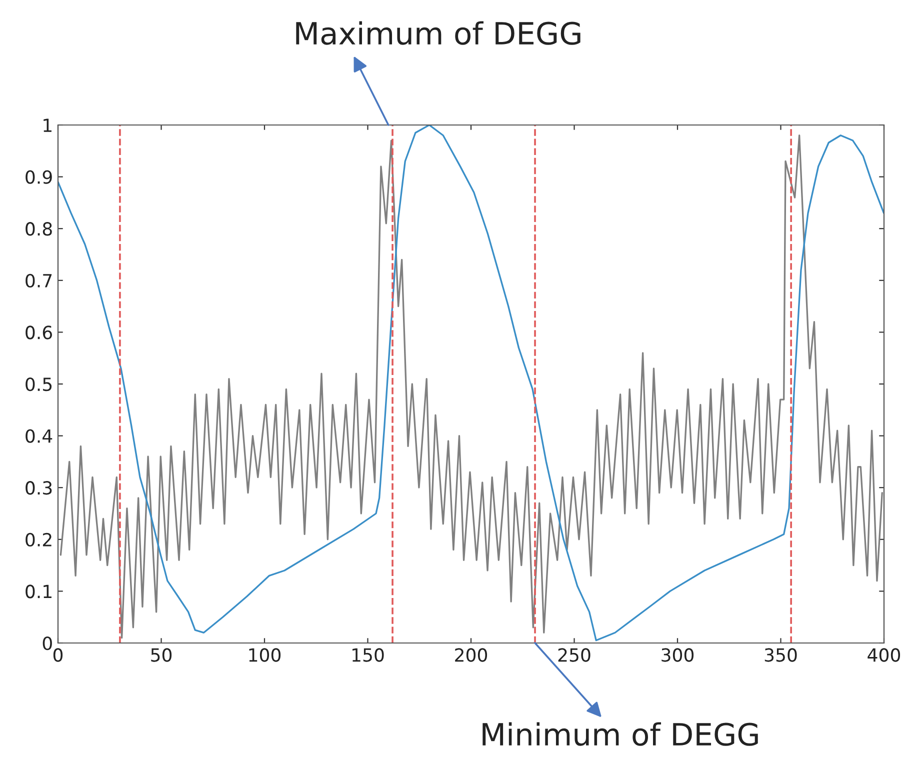  Describe the element at coordinates (438, 33) in the screenshot. I see `annotation: Maximum of DEGG` at that location.